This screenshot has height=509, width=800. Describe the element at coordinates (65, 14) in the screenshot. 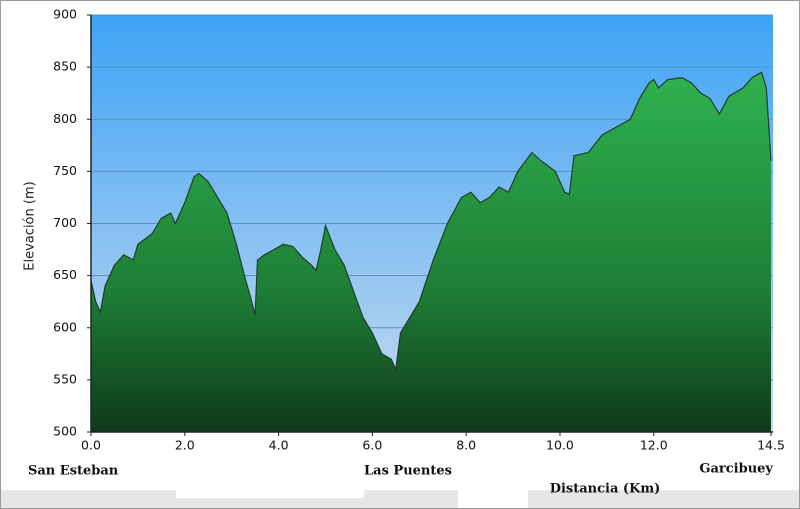

I see `y-tick-label: 900` at that location.